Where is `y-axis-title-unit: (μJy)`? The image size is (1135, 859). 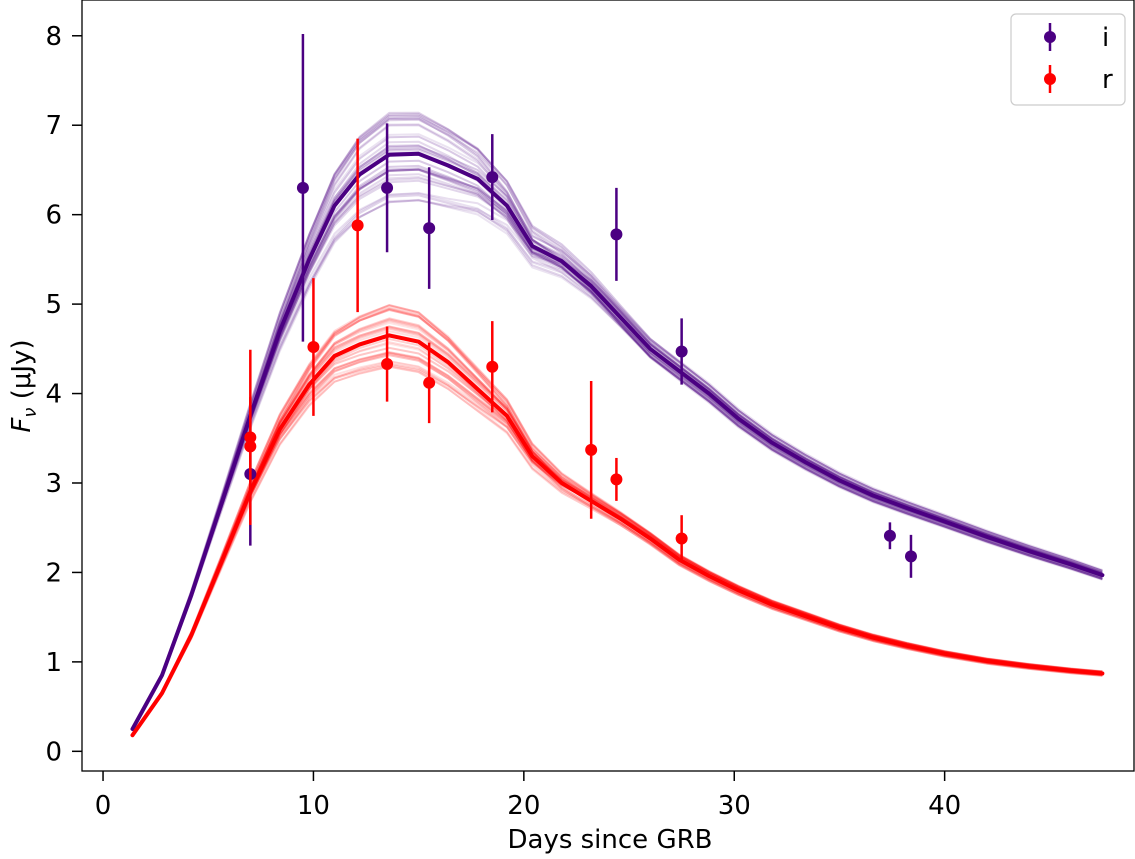 y-axis-title-unit: (μJy) is located at coordinates (22, 373).